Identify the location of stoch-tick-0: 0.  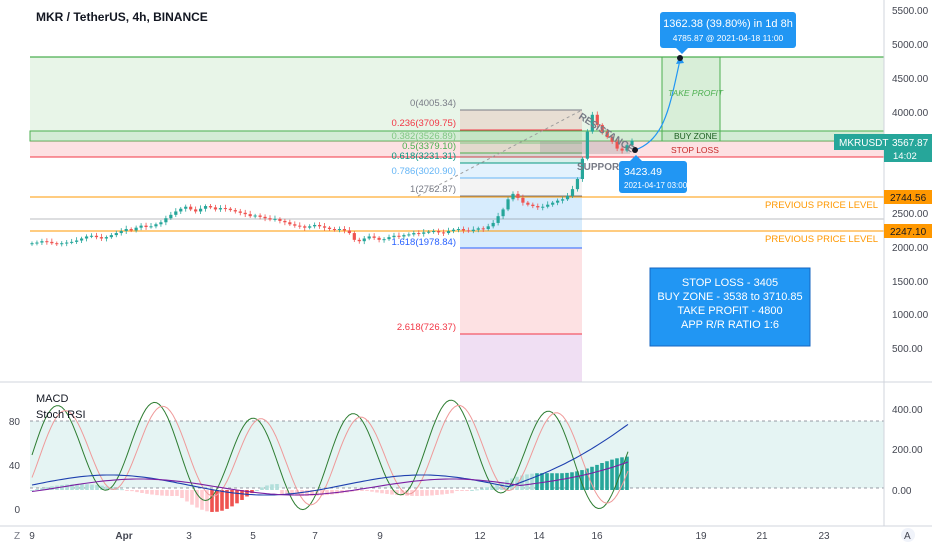
(17, 510).